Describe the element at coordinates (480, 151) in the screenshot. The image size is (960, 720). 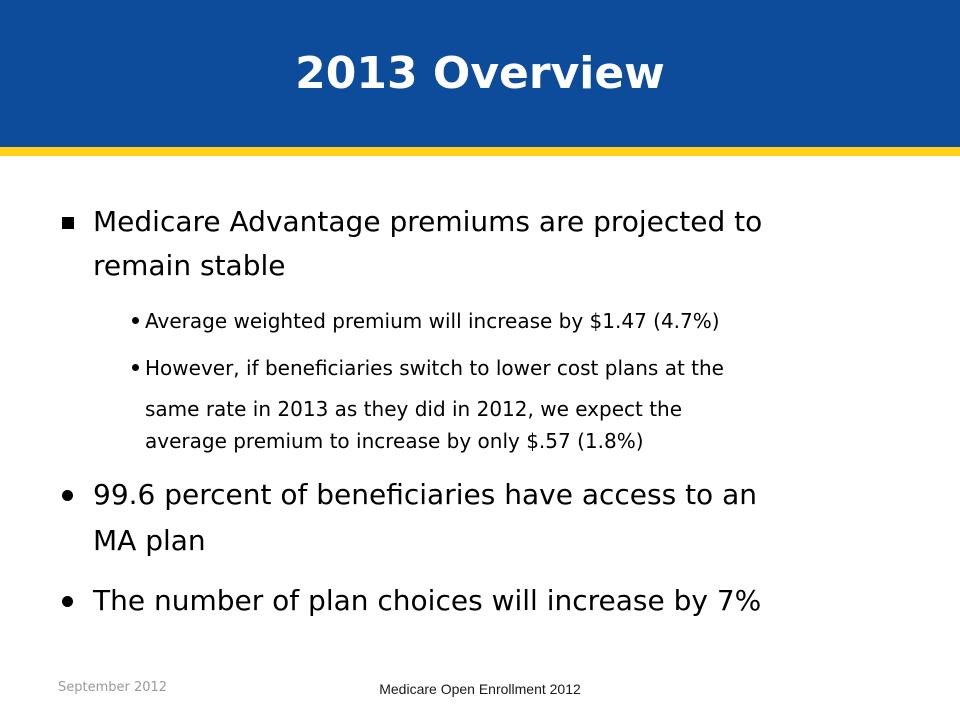
I see `title-banner-accent-stripe` at that location.